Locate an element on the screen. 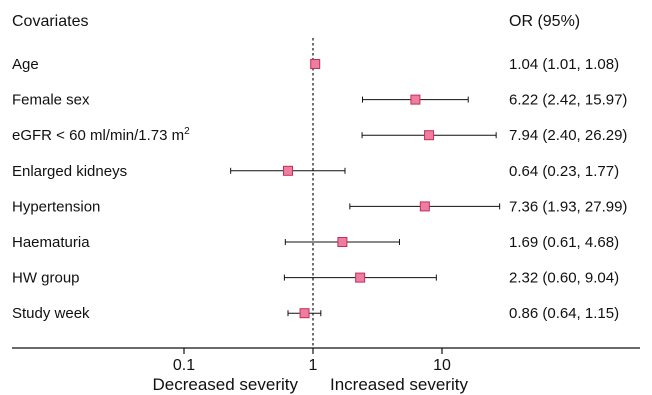  or-value: 1.69 (0.61, 4.68) is located at coordinates (564, 242).